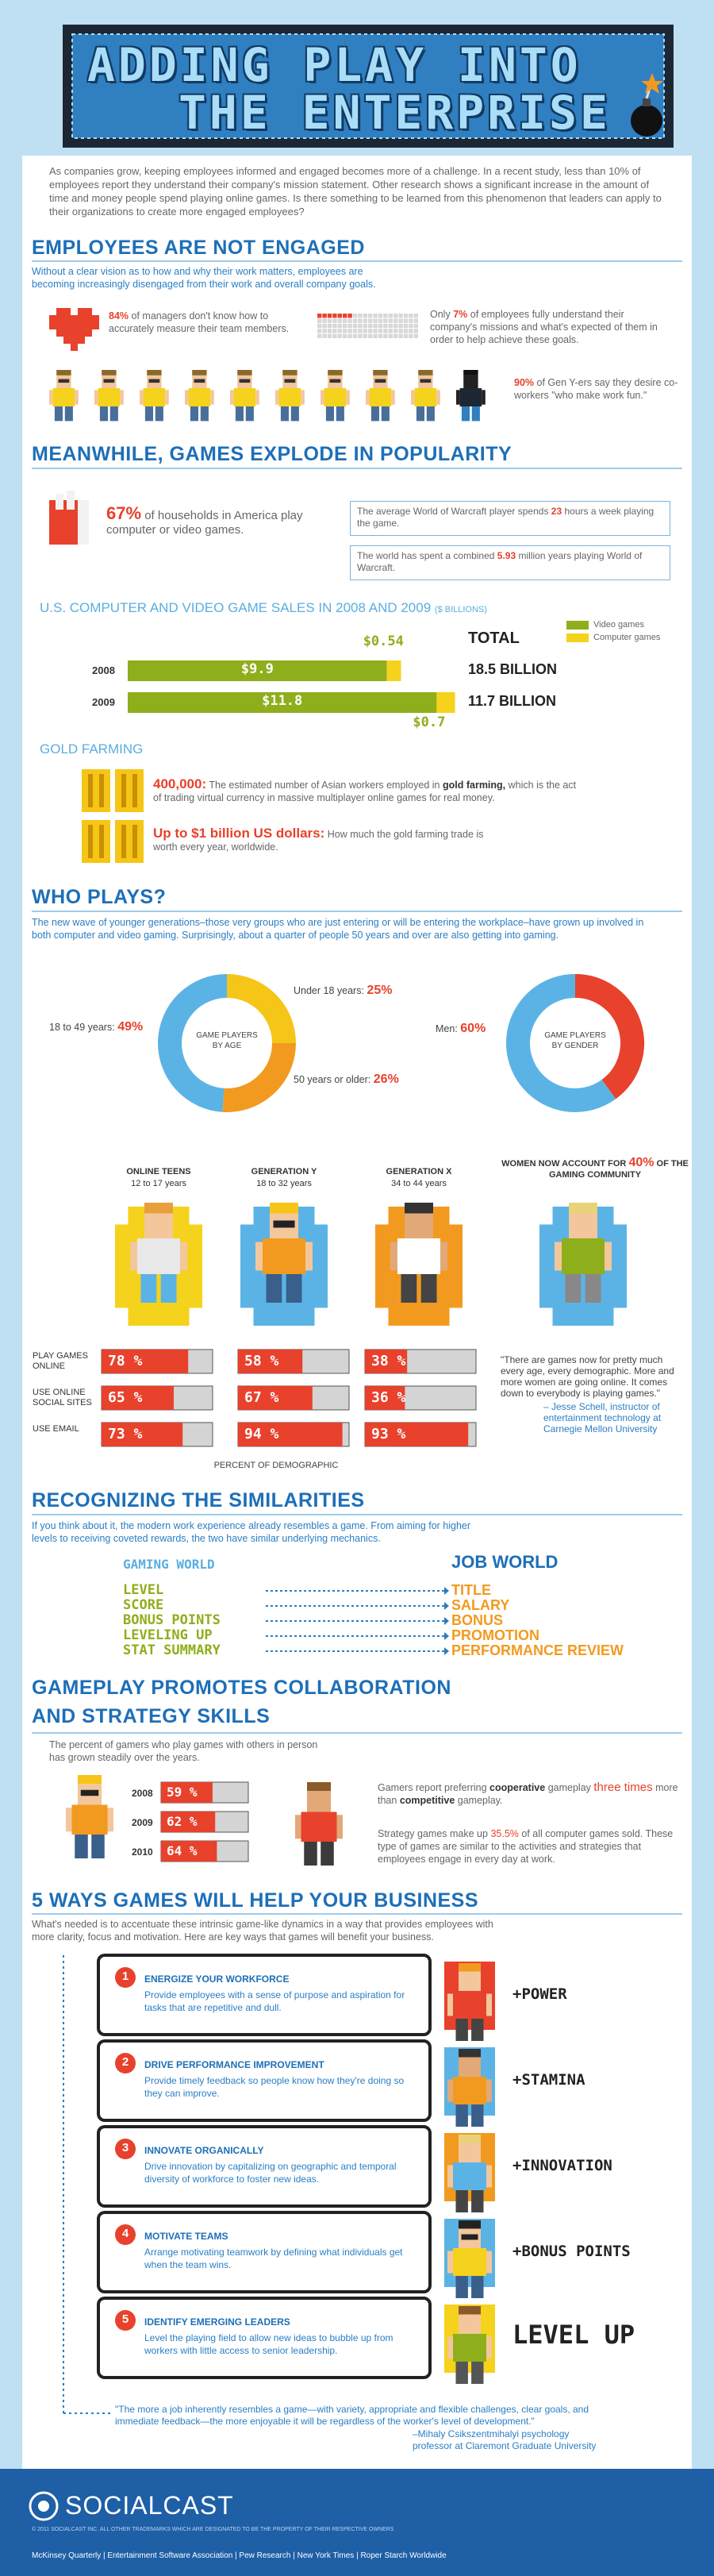 The image size is (714, 2576). Describe the element at coordinates (380, 991) in the screenshot. I see `label-value: 25%` at that location.